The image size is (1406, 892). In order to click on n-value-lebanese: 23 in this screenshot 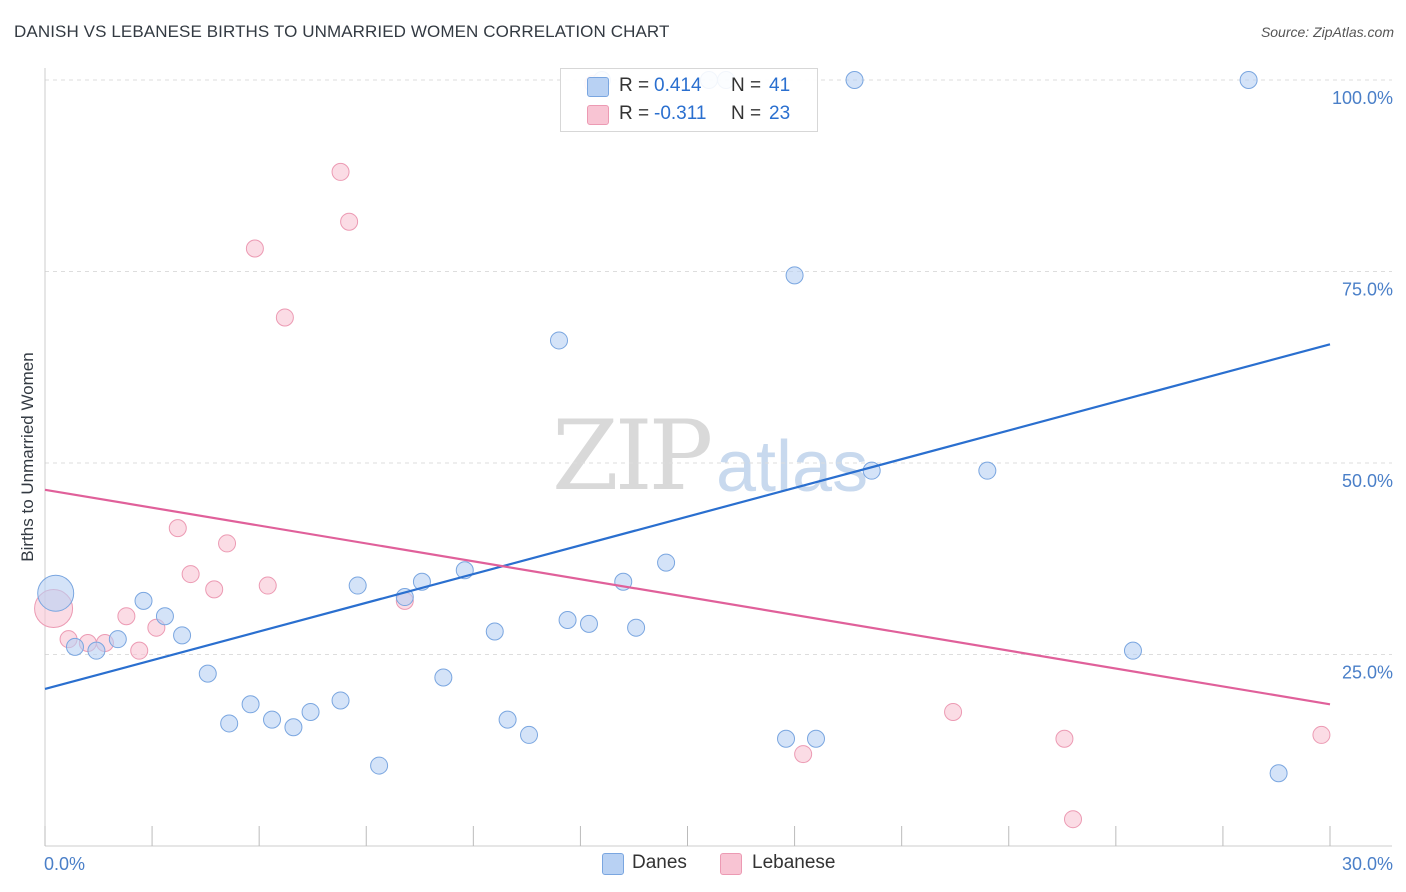, I will do `click(780, 113)`.